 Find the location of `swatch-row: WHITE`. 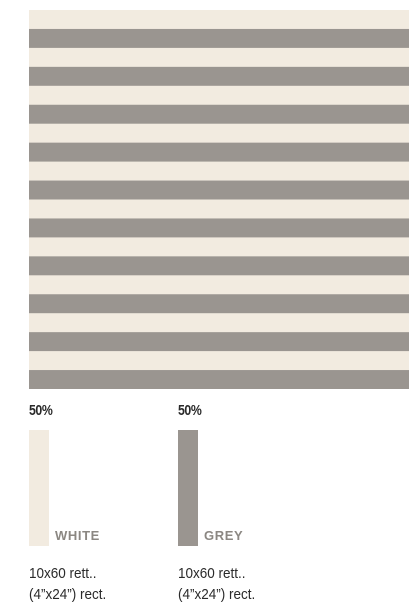

swatch-row: WHITE is located at coordinates (99, 488).